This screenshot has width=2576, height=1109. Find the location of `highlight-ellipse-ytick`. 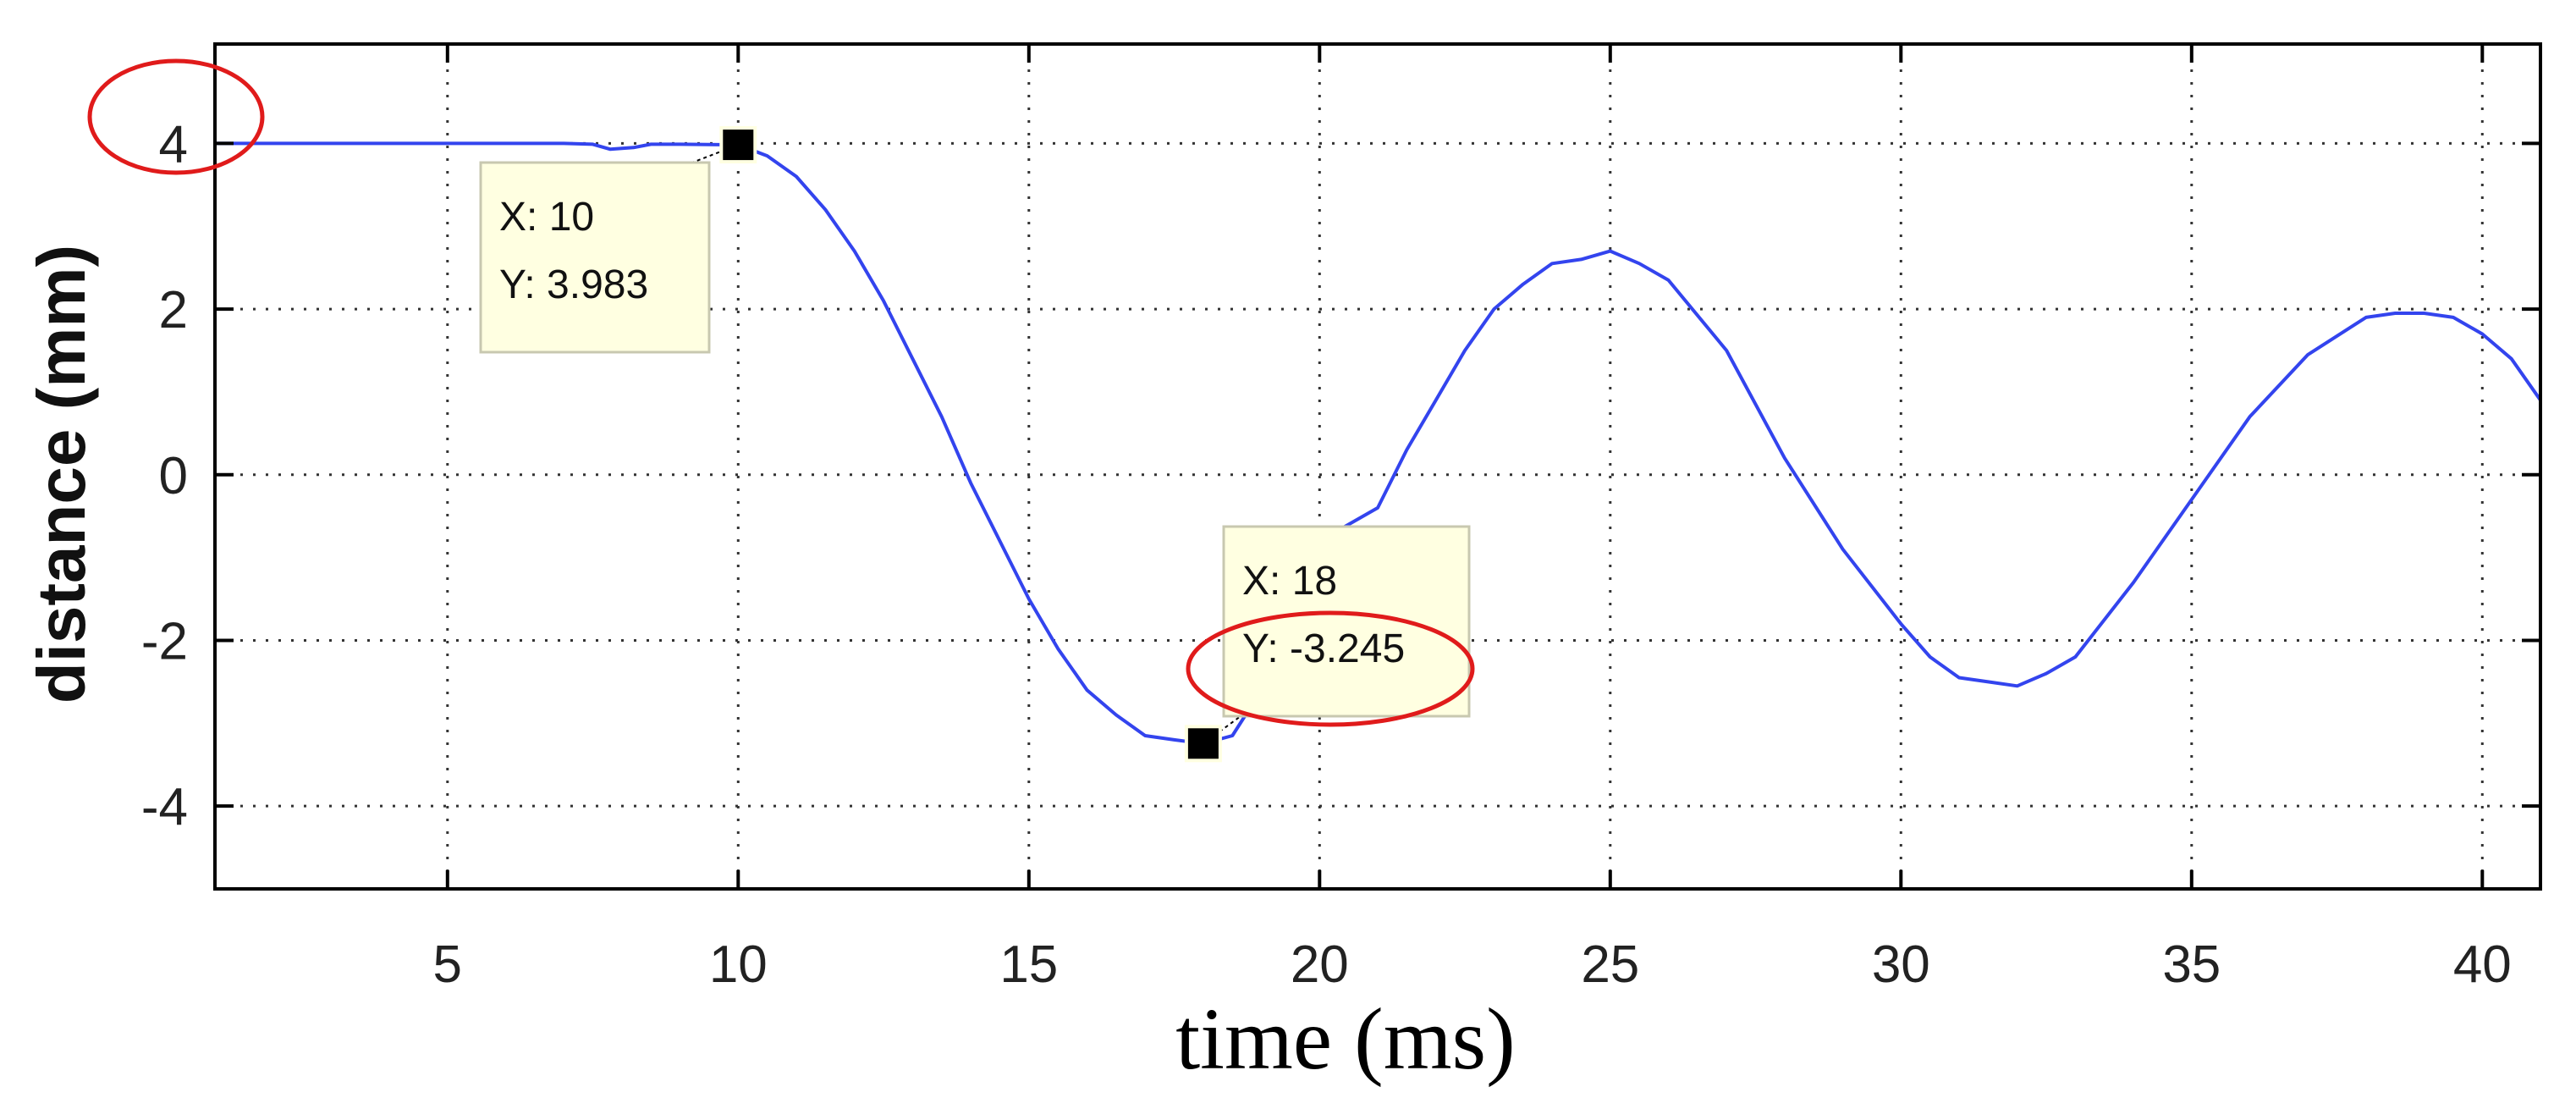

highlight-ellipse-ytick is located at coordinates (176, 117).